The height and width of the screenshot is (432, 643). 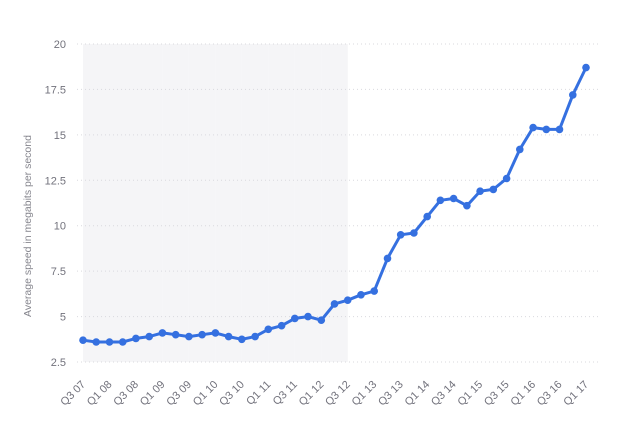 What do you see at coordinates (109, 342) in the screenshot?
I see `data-point: Q1 08: 3.6` at bounding box center [109, 342].